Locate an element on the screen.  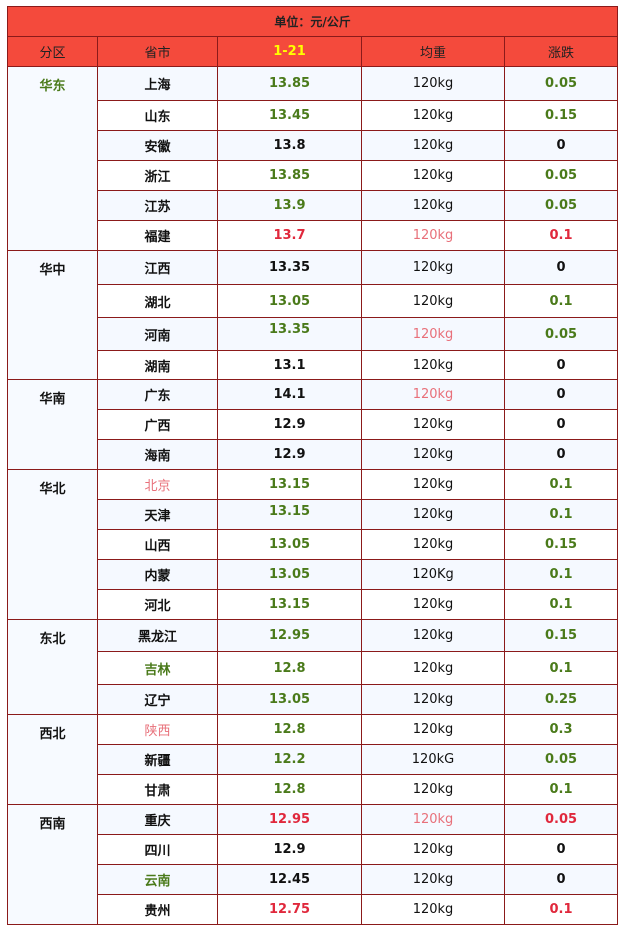
province-cell: 四川 is located at coordinates (157, 849).